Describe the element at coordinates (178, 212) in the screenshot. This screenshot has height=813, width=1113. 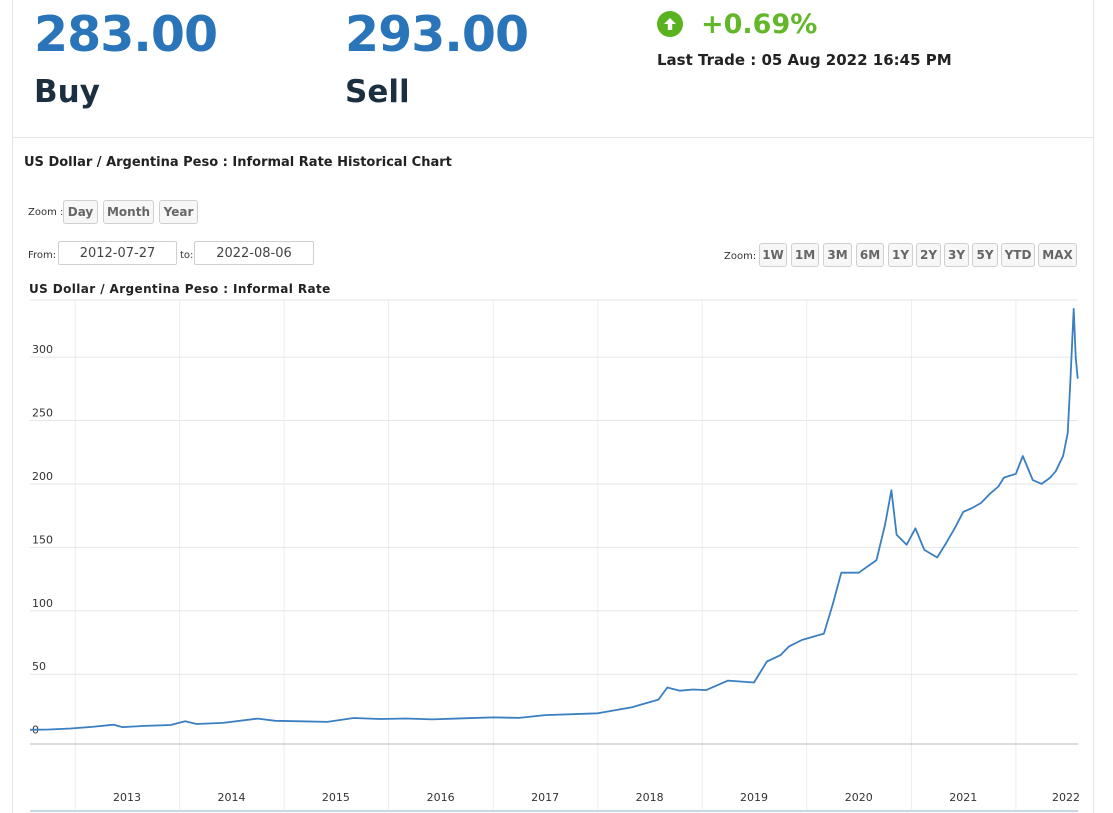
I see `zoom-year-button: Year` at that location.